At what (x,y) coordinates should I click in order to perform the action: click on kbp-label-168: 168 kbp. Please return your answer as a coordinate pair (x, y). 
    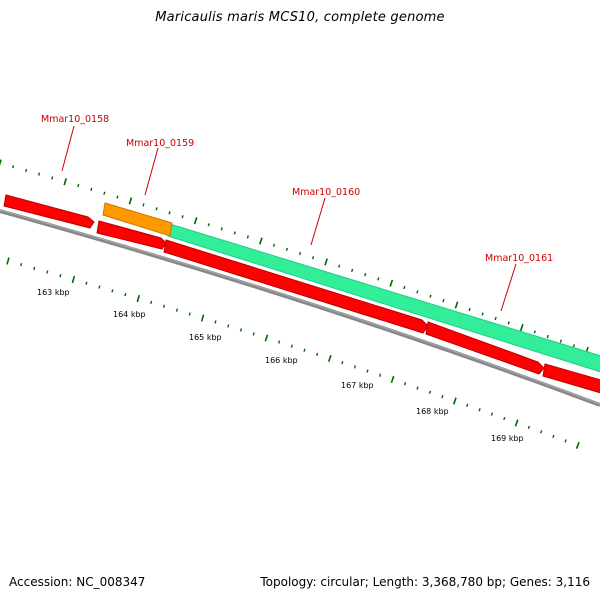
    Looking at the image, I should click on (432, 411).